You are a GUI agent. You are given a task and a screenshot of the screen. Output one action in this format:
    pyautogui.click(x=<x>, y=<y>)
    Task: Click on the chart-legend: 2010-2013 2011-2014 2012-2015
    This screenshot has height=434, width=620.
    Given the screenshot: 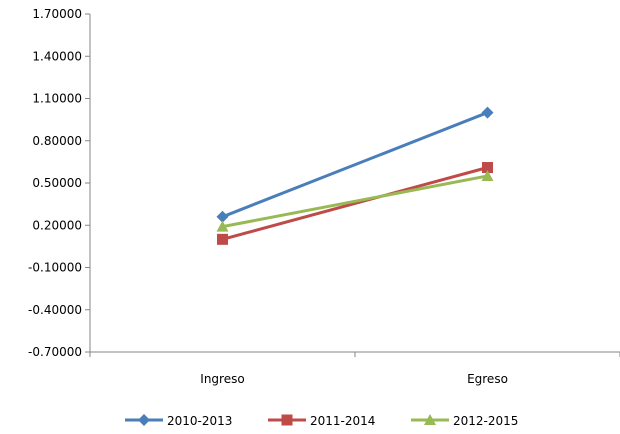 What is the action you would take?
    pyautogui.click(x=321, y=421)
    